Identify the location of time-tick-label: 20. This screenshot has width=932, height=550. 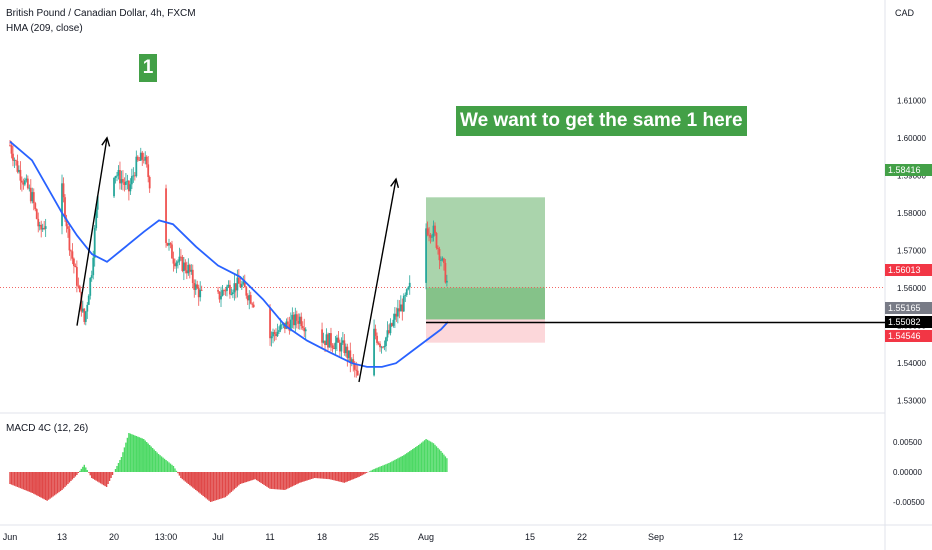
(114, 537).